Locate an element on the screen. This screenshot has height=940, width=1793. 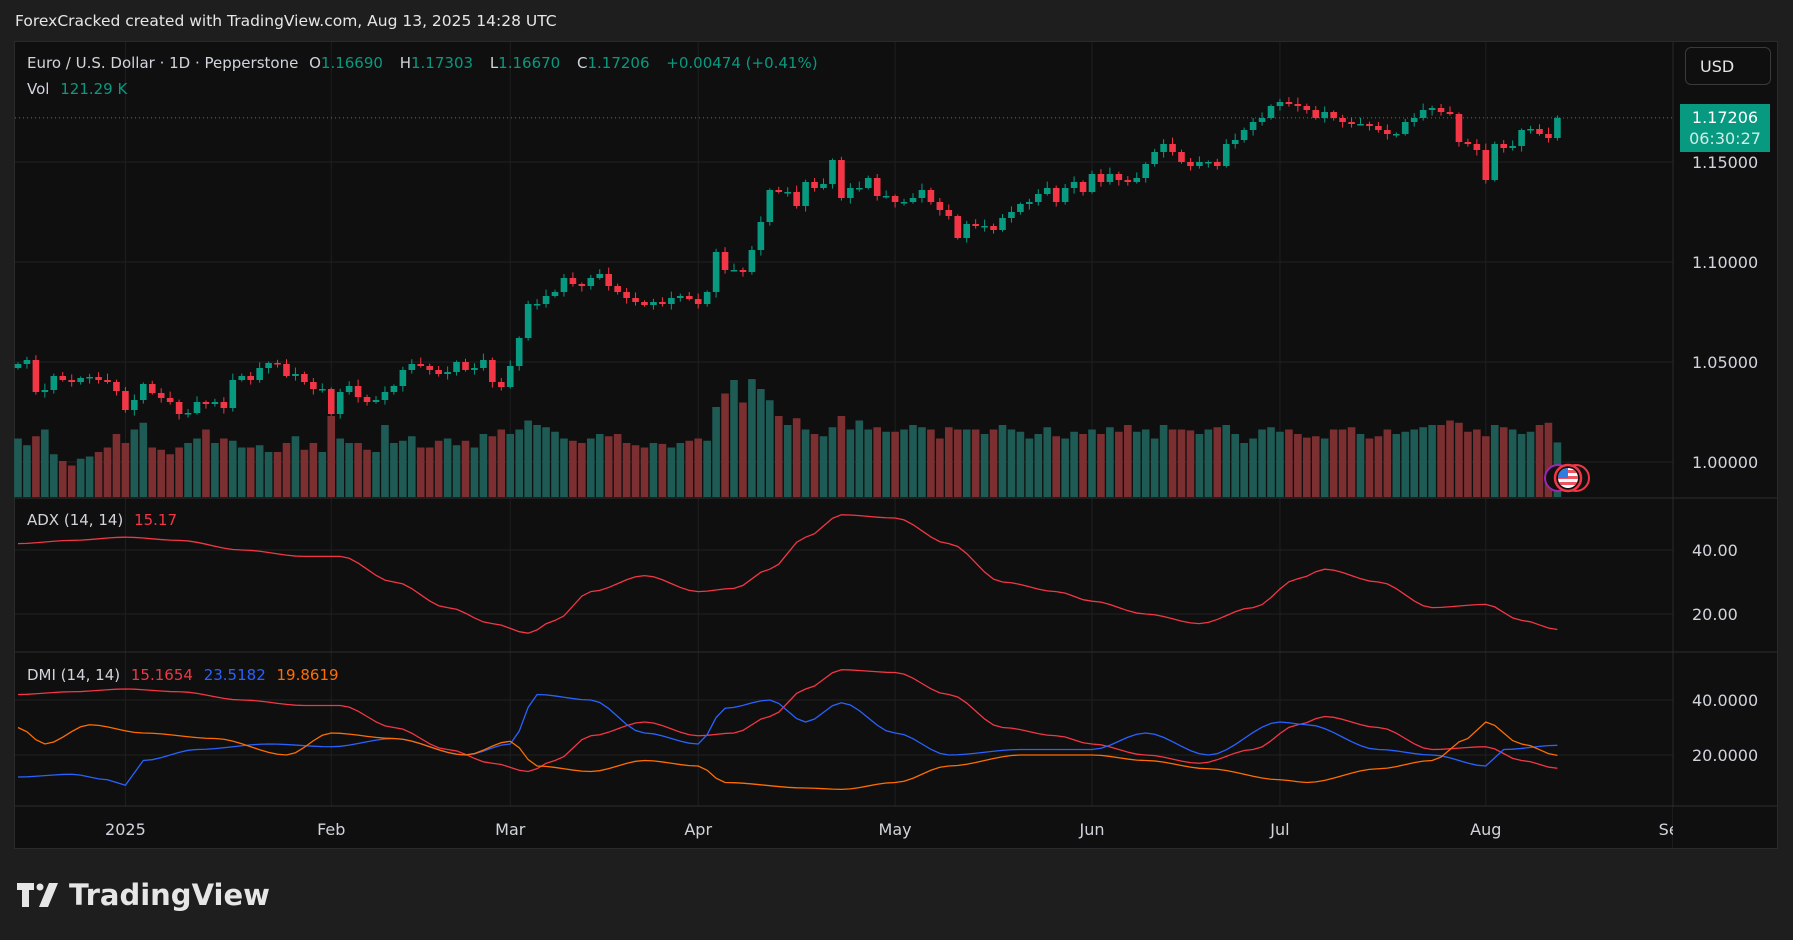
adx-tick-label: 40.00 is located at coordinates (1715, 550).